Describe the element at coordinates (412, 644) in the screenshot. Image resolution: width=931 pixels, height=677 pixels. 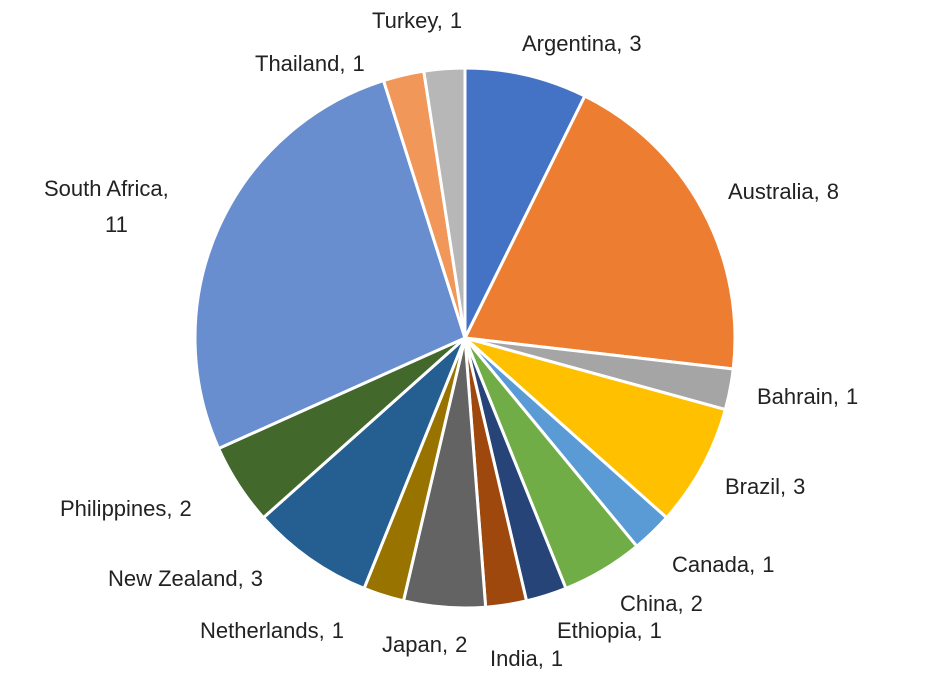
I see `label-category: Japan` at that location.